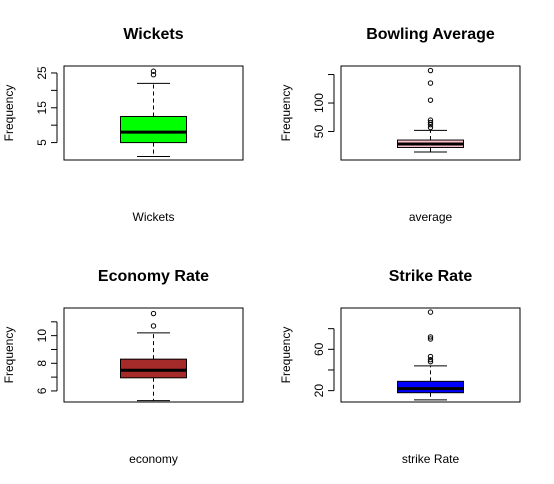 This screenshot has height=484, width=554. What do you see at coordinates (42, 363) in the screenshot?
I see `y-tick-label: 8` at bounding box center [42, 363].